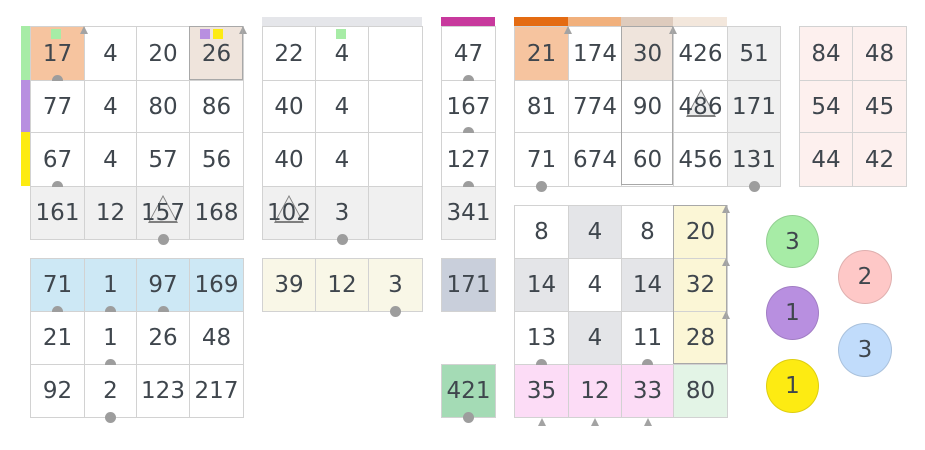  Describe the element at coordinates (217, 391) in the screenshot. I see `grid-cell: 217` at that location.